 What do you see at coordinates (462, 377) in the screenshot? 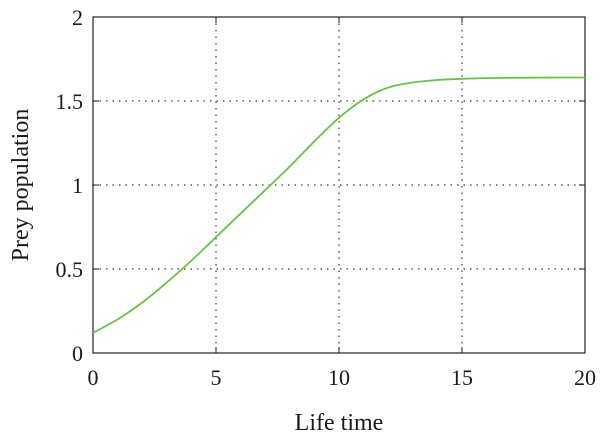
I see `x-tick-label: 15` at bounding box center [462, 377].